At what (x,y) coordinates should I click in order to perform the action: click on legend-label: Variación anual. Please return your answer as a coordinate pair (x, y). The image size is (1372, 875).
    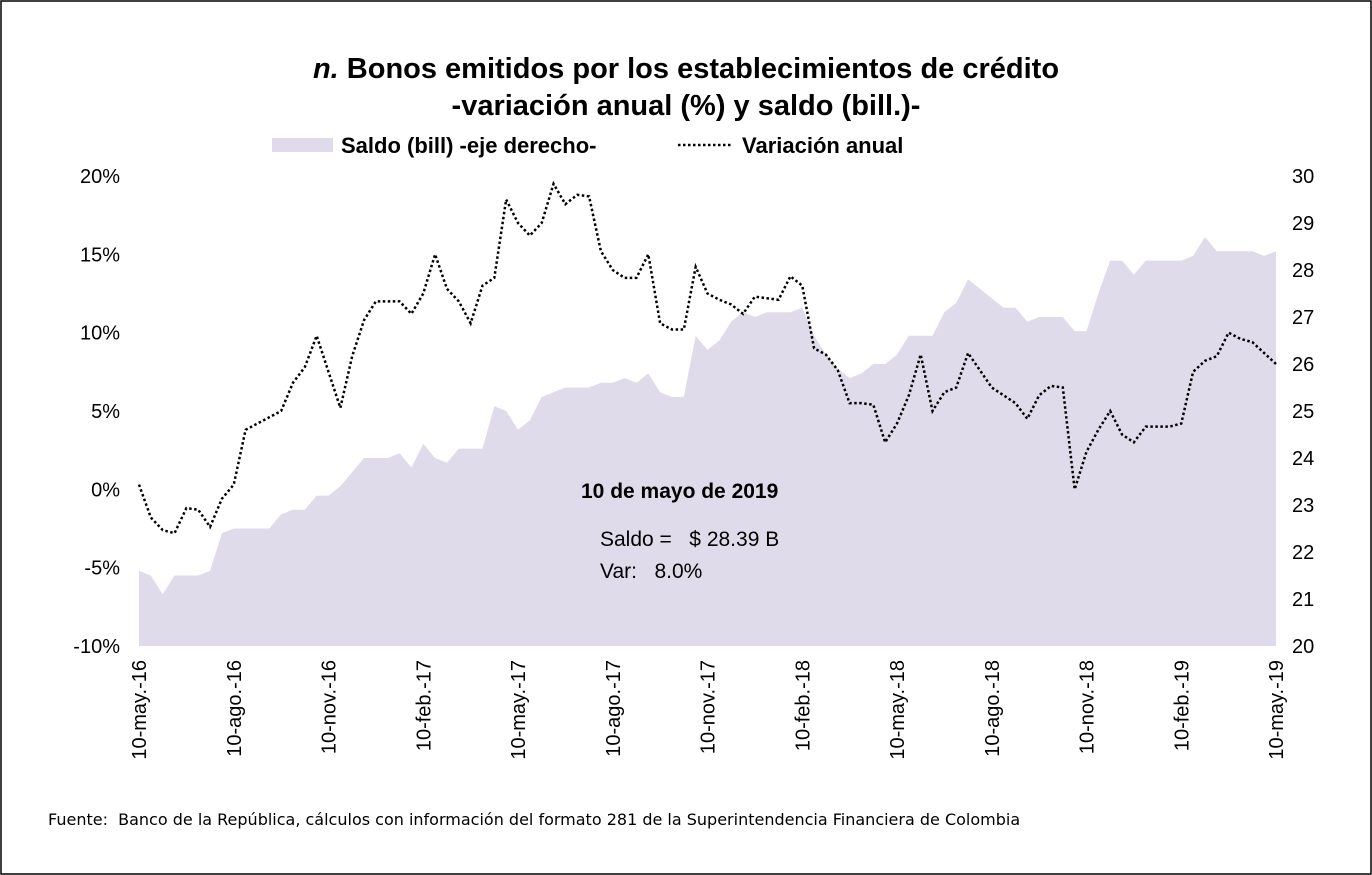
    Looking at the image, I should click on (822, 145).